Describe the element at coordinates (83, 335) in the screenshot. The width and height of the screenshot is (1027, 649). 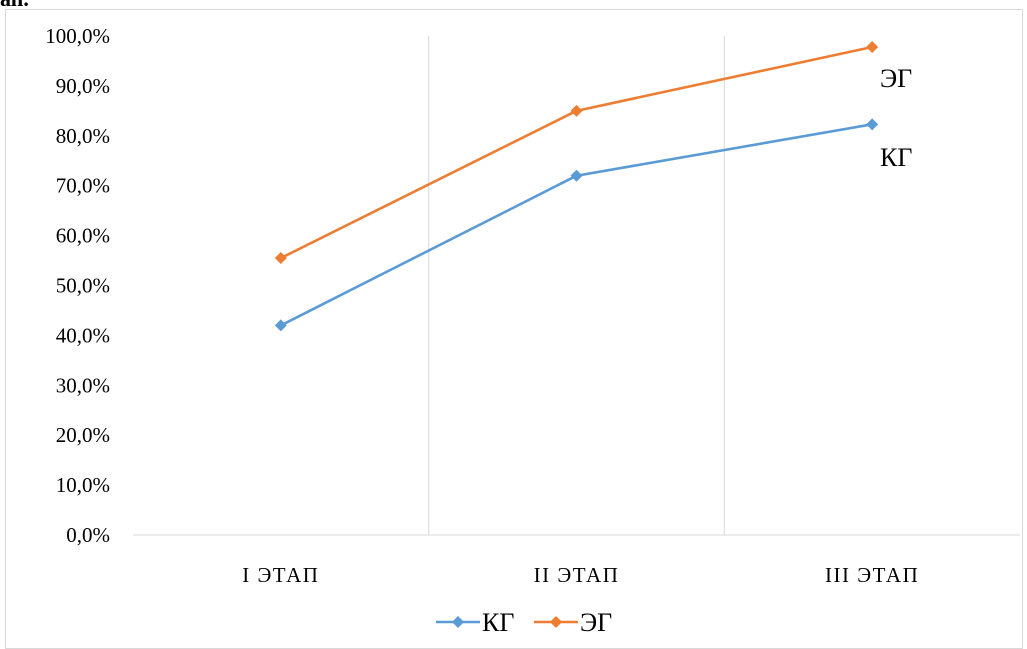
I see `y-tick-label: 40,0%` at that location.